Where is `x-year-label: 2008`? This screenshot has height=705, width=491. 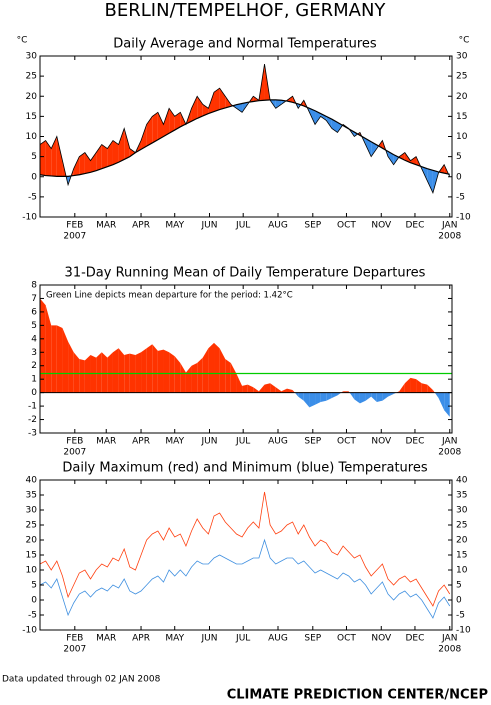
x-year-label: 2008 is located at coordinates (449, 650).